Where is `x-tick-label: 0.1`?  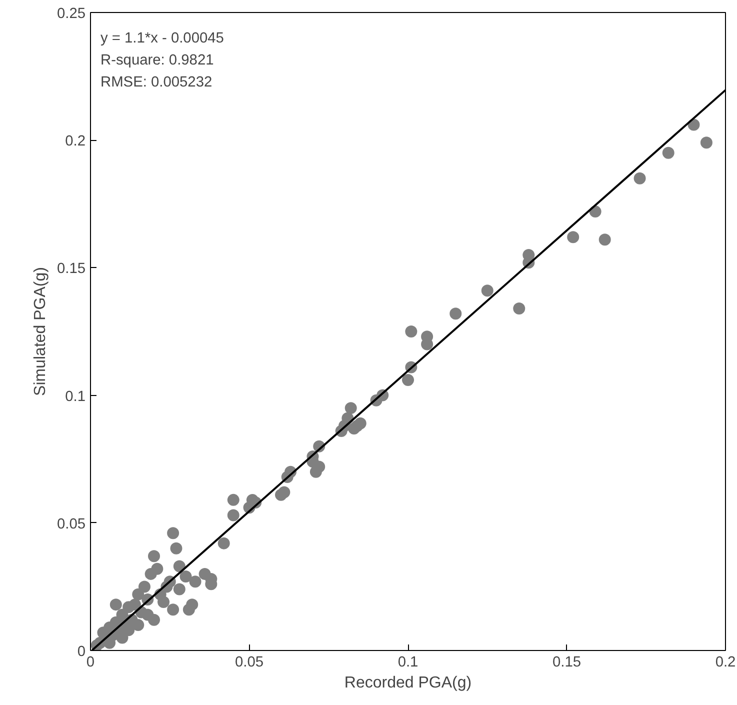 x-tick-label: 0.1 is located at coordinates (408, 662).